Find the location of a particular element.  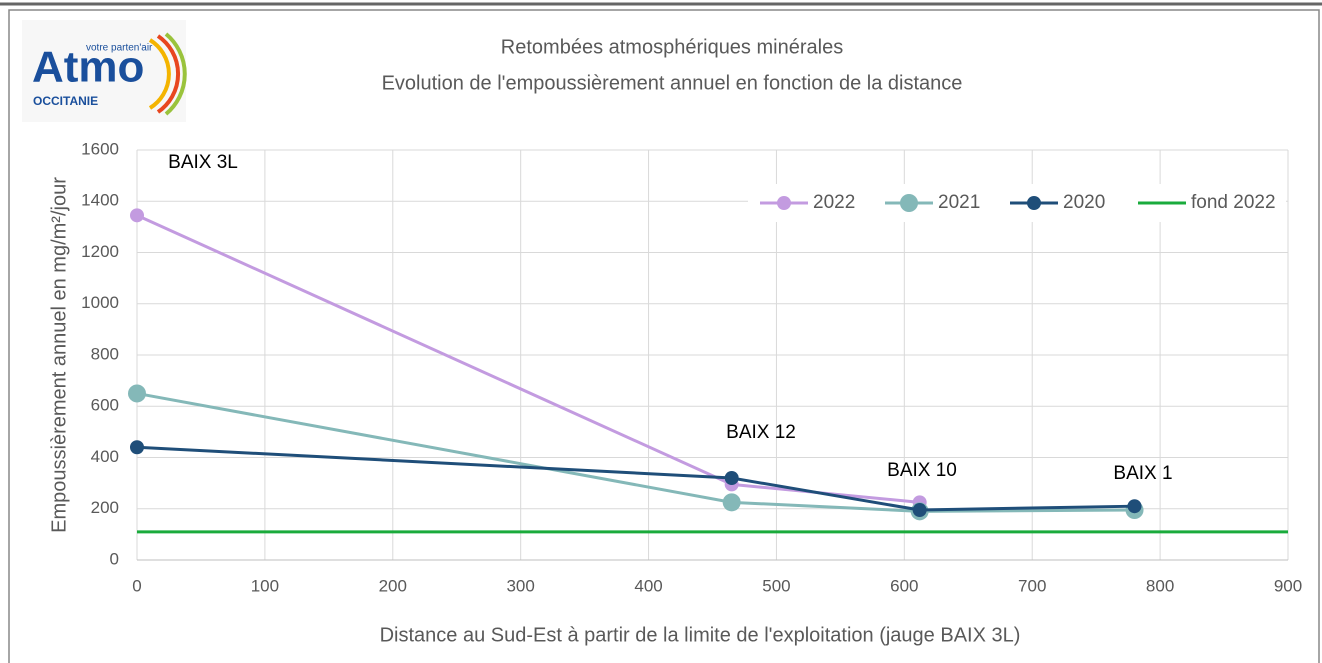

logo: votre parten'air Atmo OCCITANIE is located at coordinates (104, 71).